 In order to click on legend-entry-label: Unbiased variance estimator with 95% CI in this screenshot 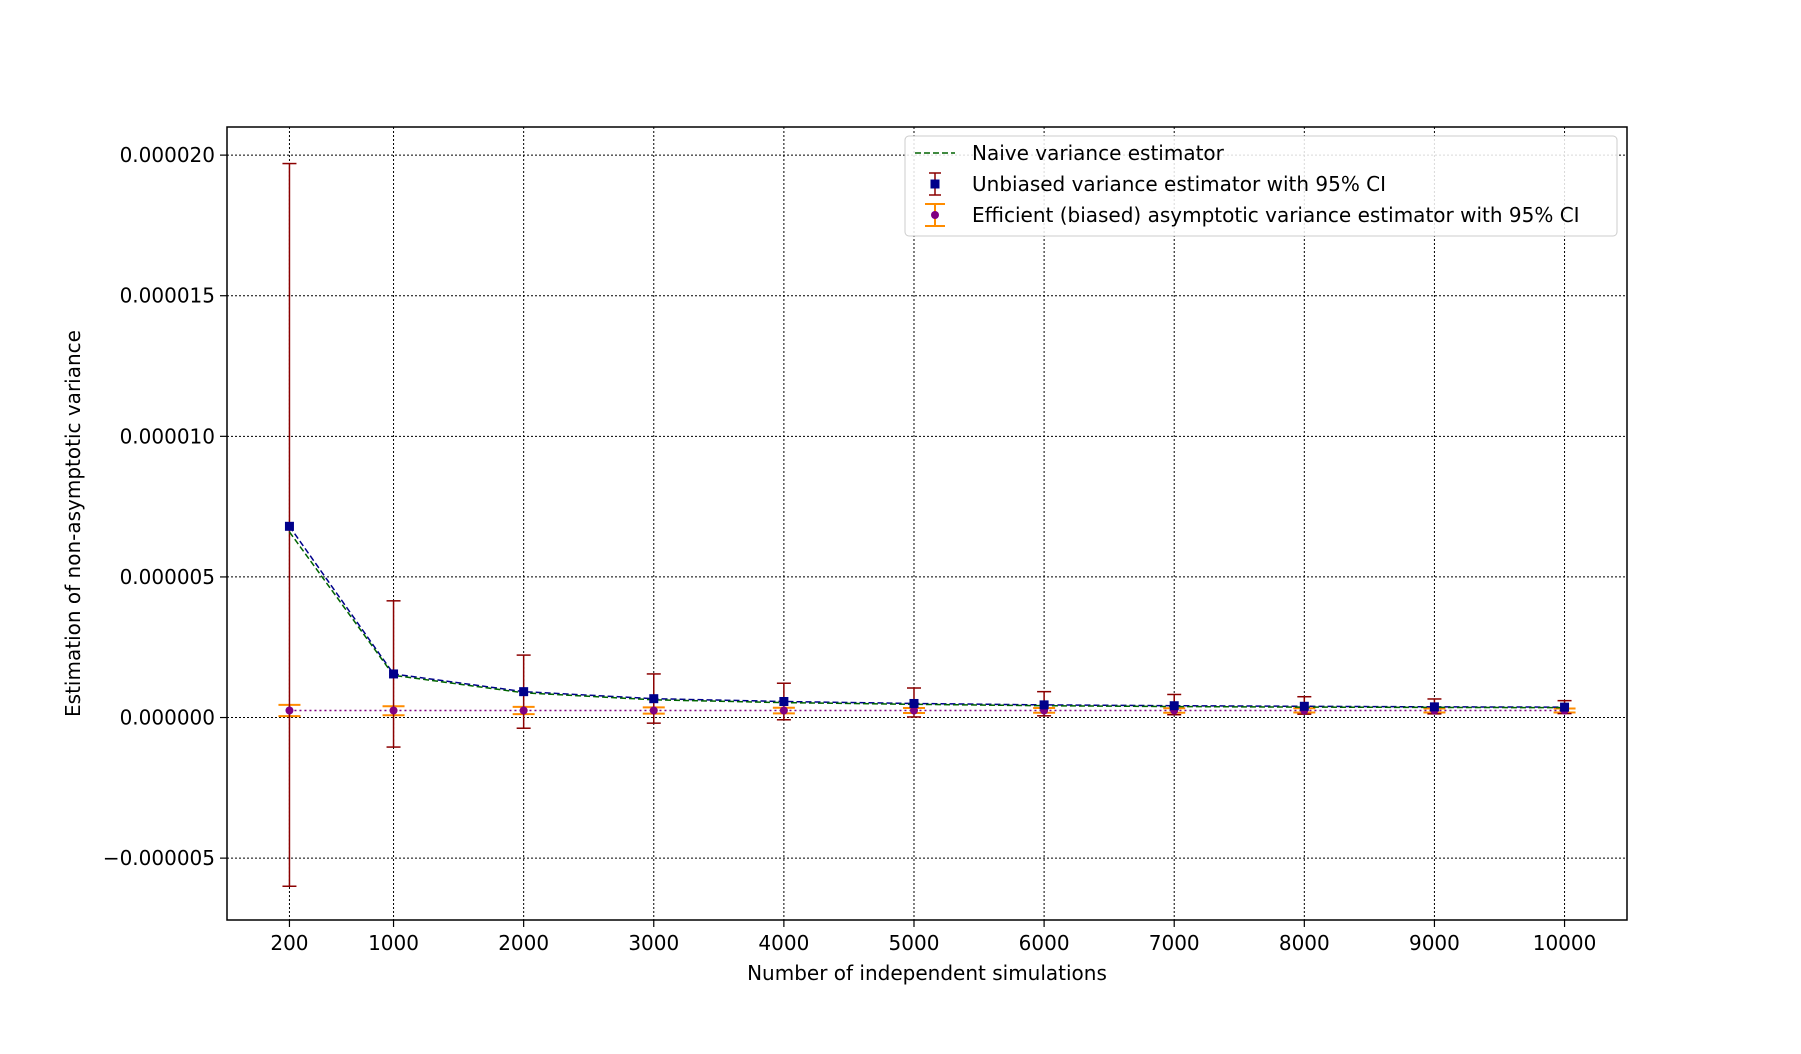, I will do `click(1179, 184)`.